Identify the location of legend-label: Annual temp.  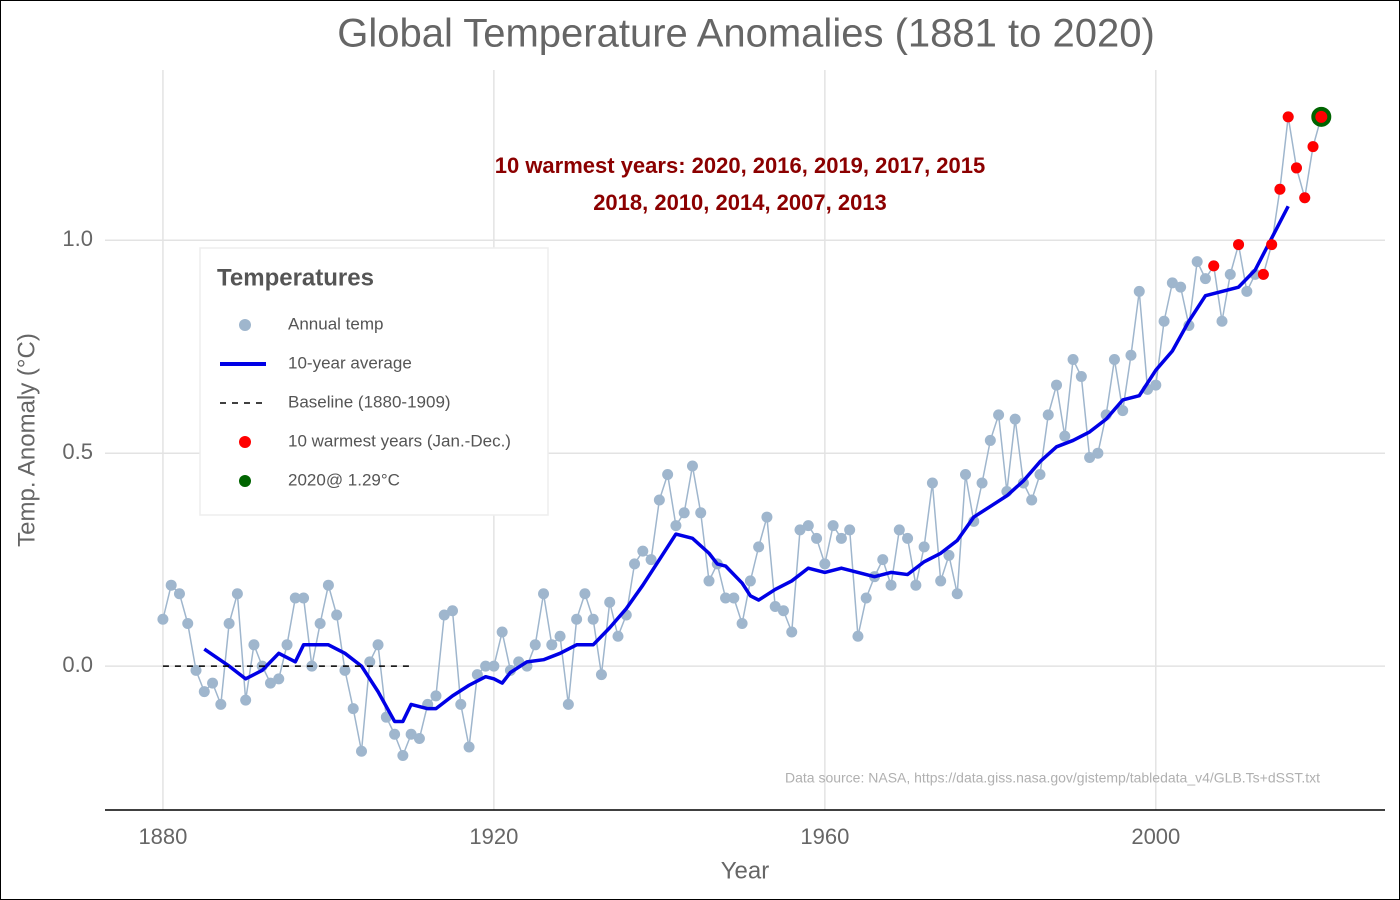
(335, 323).